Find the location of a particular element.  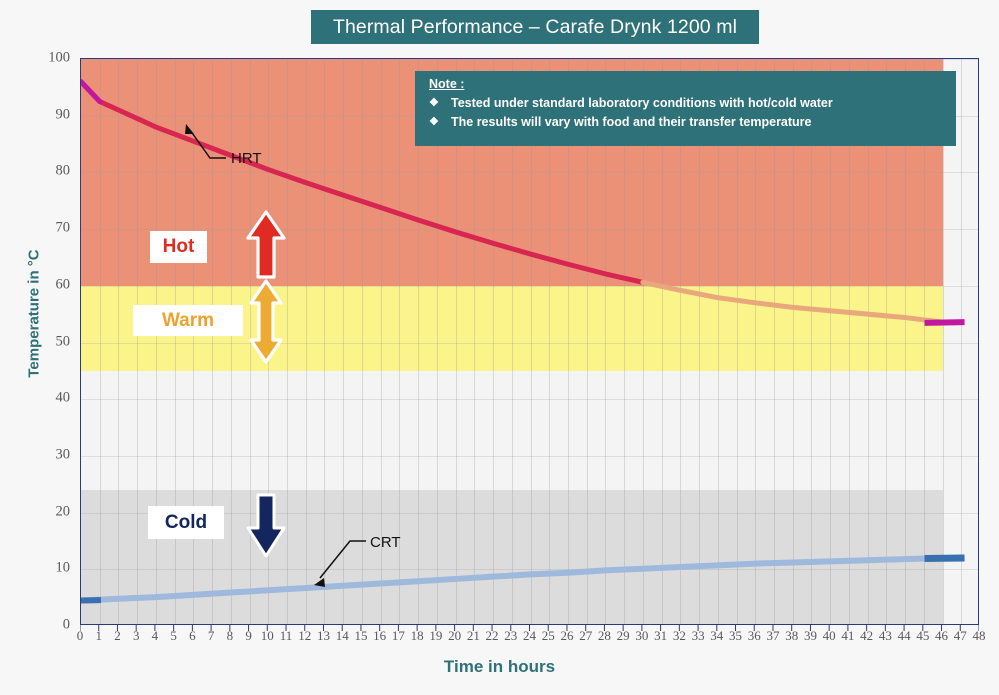

x-tick-label: 6 is located at coordinates (192, 635).